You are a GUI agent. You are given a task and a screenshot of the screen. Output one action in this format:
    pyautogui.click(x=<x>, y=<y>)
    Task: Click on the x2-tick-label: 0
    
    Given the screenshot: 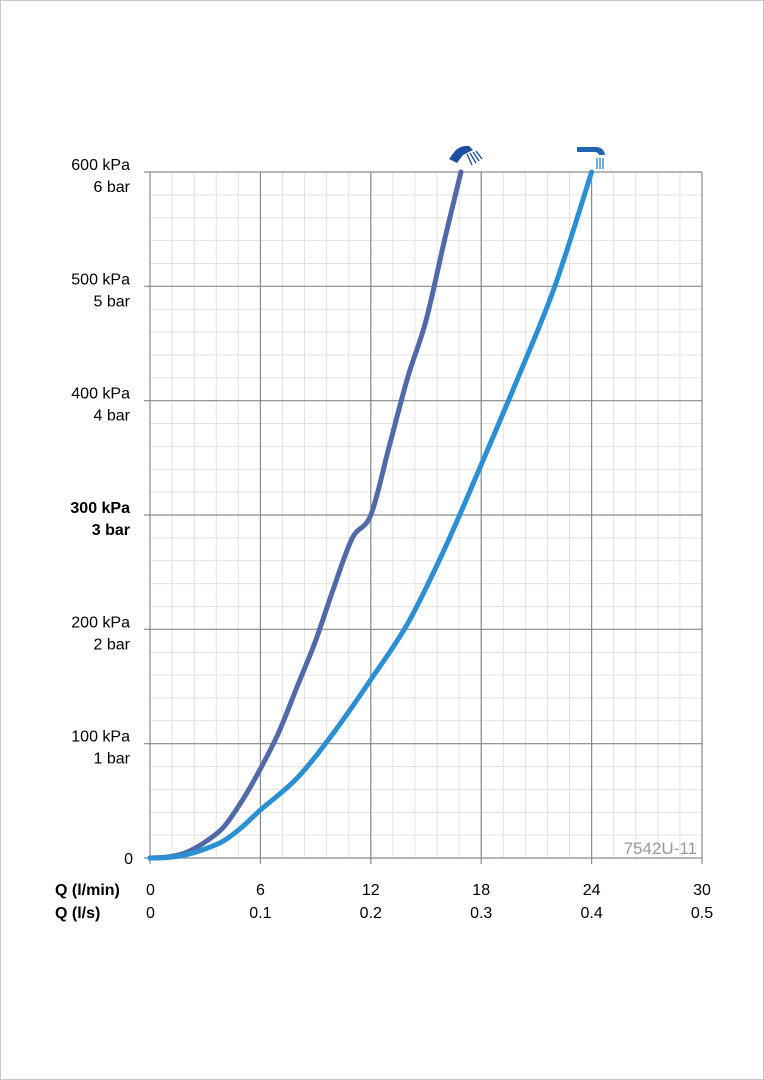 What is the action you would take?
    pyautogui.click(x=150, y=913)
    